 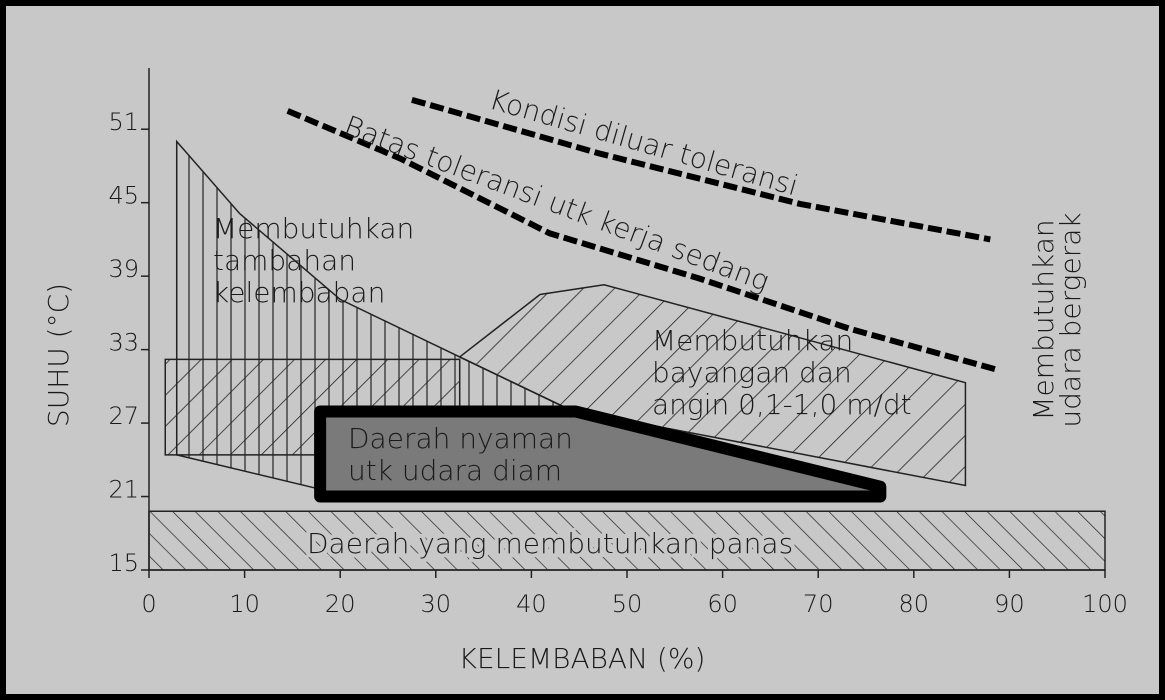 I want to click on region-label: Daerah nyaman, so click(x=460, y=438).